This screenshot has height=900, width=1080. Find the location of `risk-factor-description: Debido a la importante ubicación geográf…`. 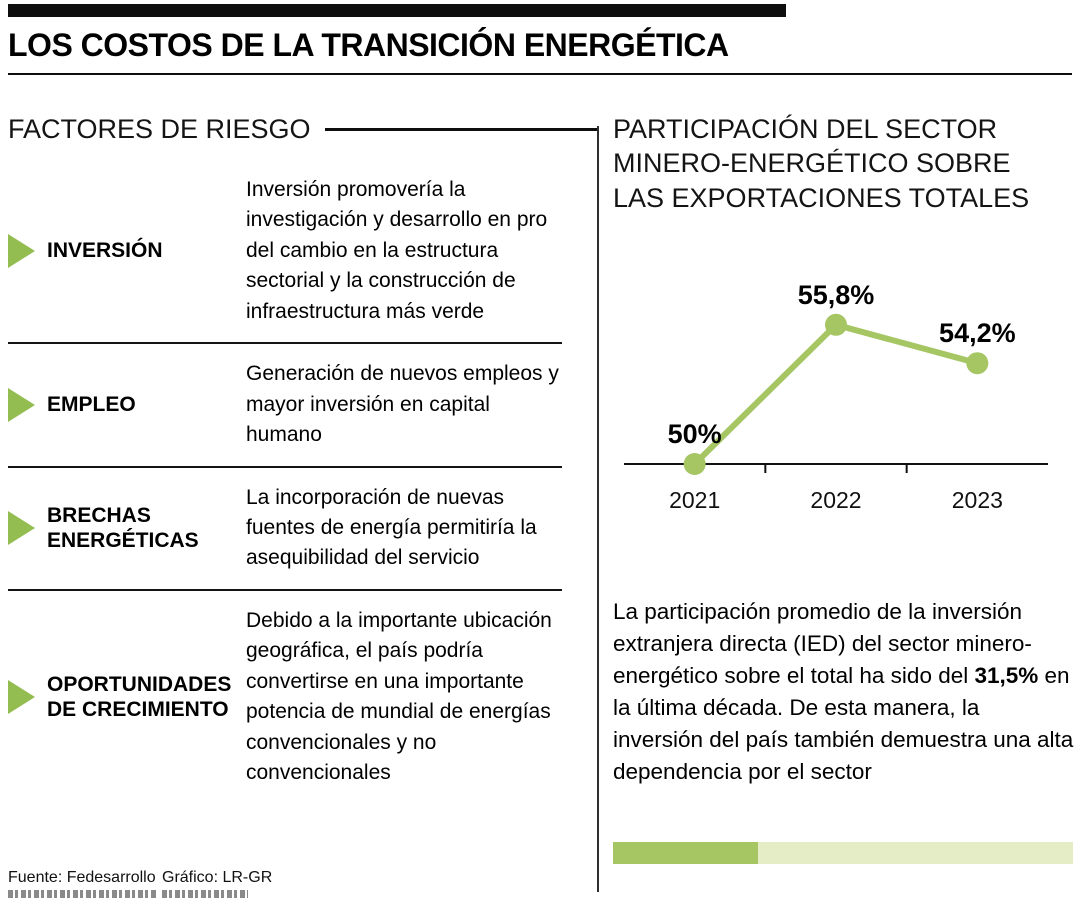

risk-factor-description: Debido a la importante ubicación geográf… is located at coordinates (399, 696).